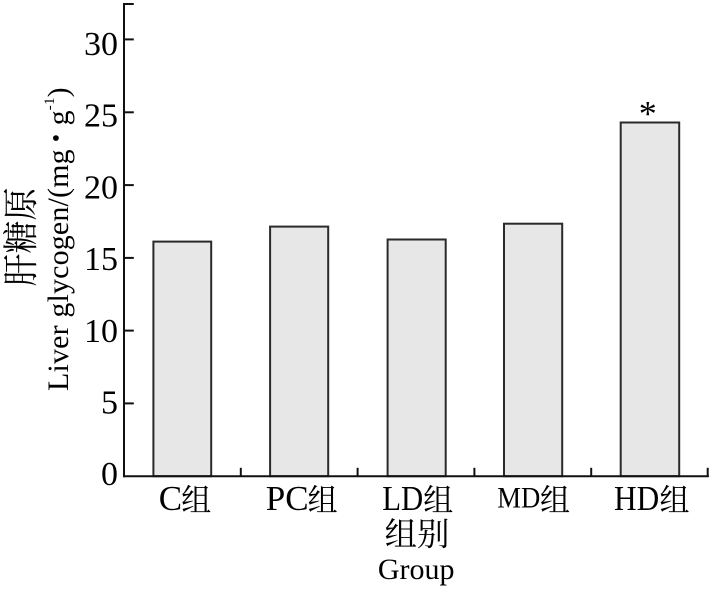 This screenshot has height=592, width=713. Describe the element at coordinates (518, 497) in the screenshot. I see `svg-text: MD` at that location.